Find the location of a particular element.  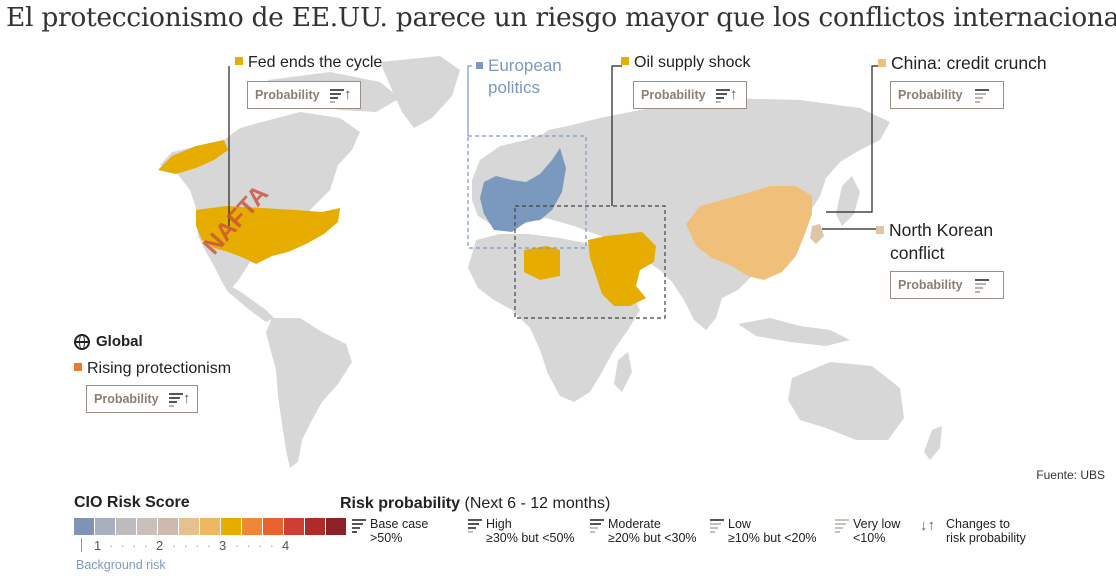

europe-region-frame is located at coordinates (527, 192).